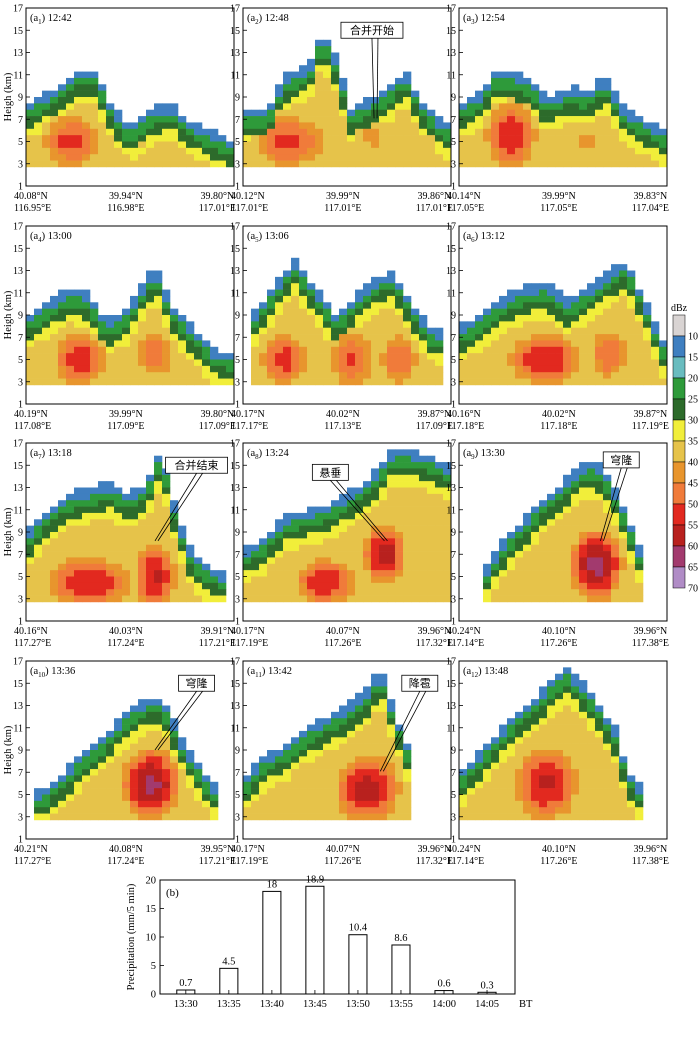  What do you see at coordinates (217, 849) in the screenshot?
I see `lat-label: 39.95°N` at bounding box center [217, 849].